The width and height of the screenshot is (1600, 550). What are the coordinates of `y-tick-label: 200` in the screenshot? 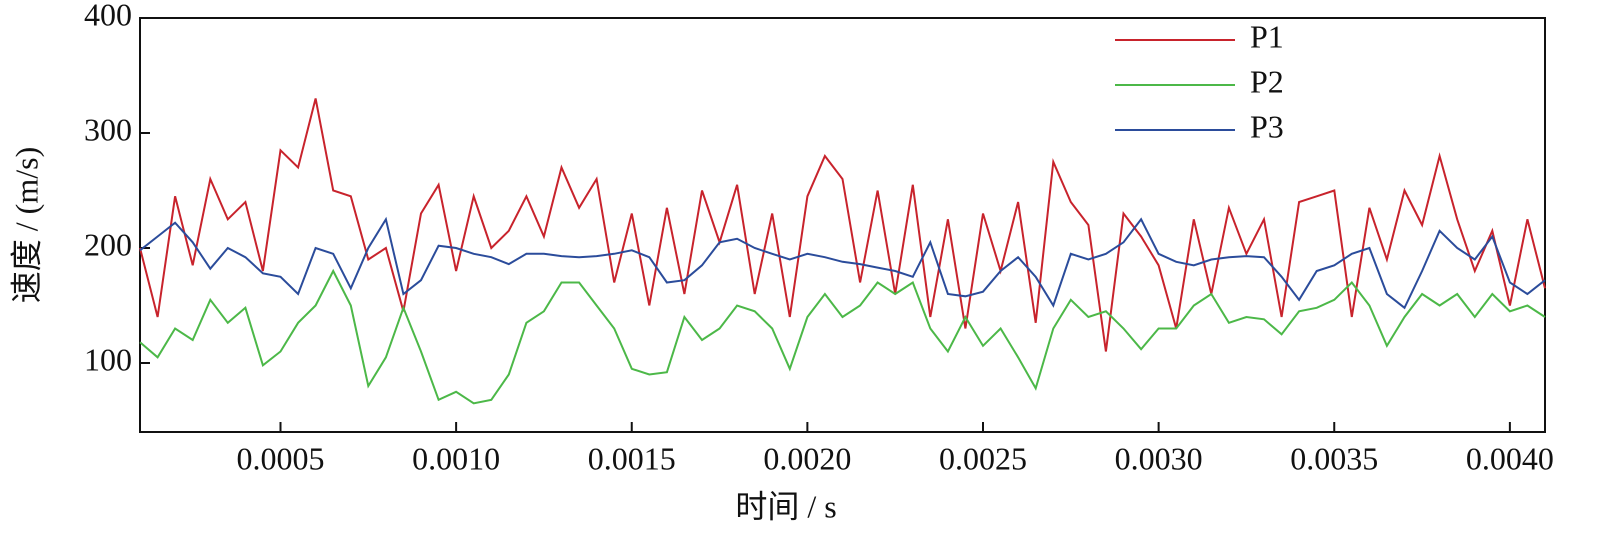 It's located at (108, 244).